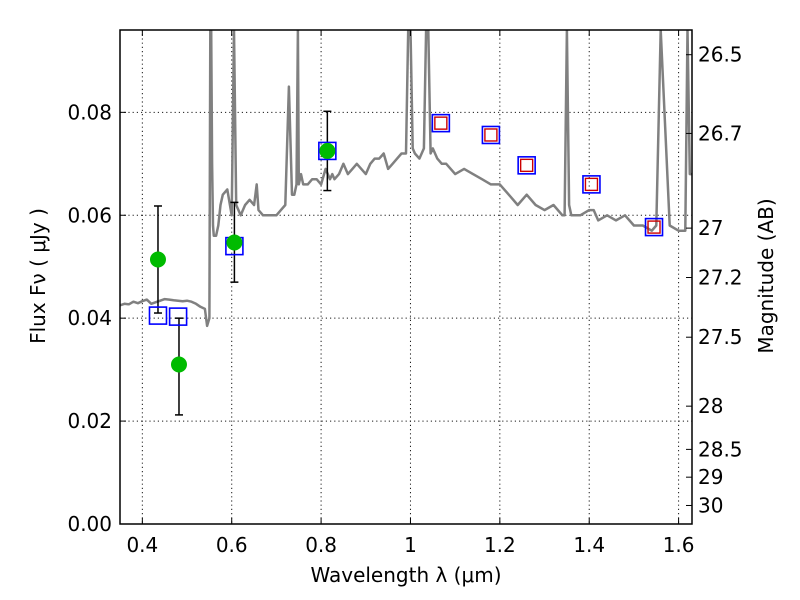 The height and width of the screenshot is (600, 800). What do you see at coordinates (710, 505) in the screenshot?
I see `y2-tick-label: 30` at bounding box center [710, 505].